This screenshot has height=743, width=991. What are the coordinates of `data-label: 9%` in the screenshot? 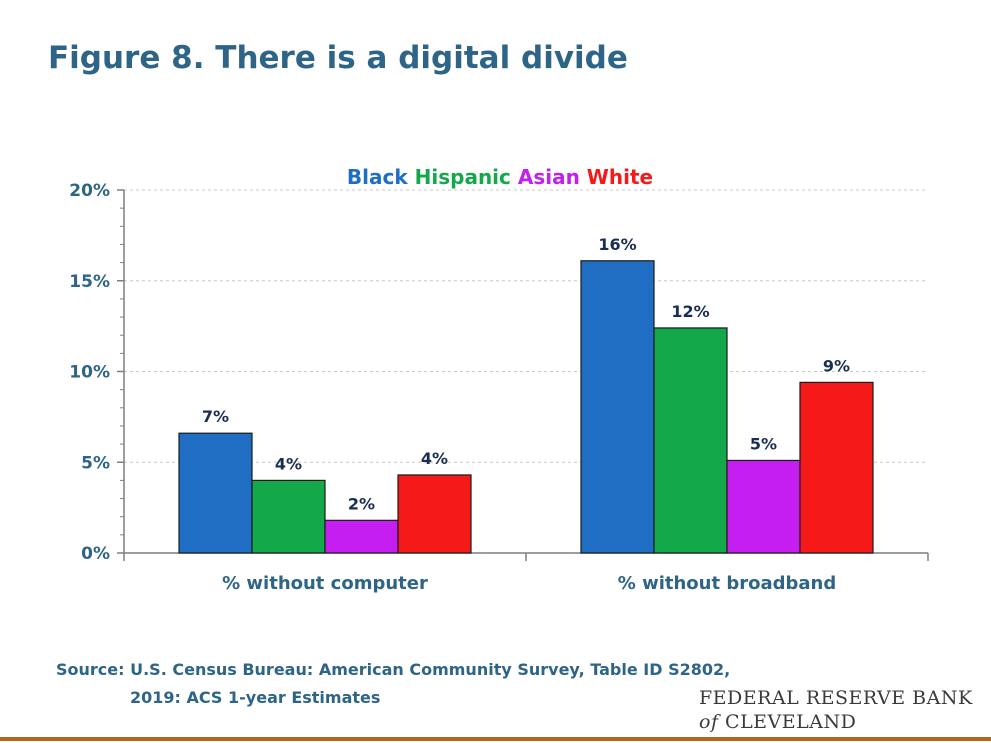 It's located at (836, 365).